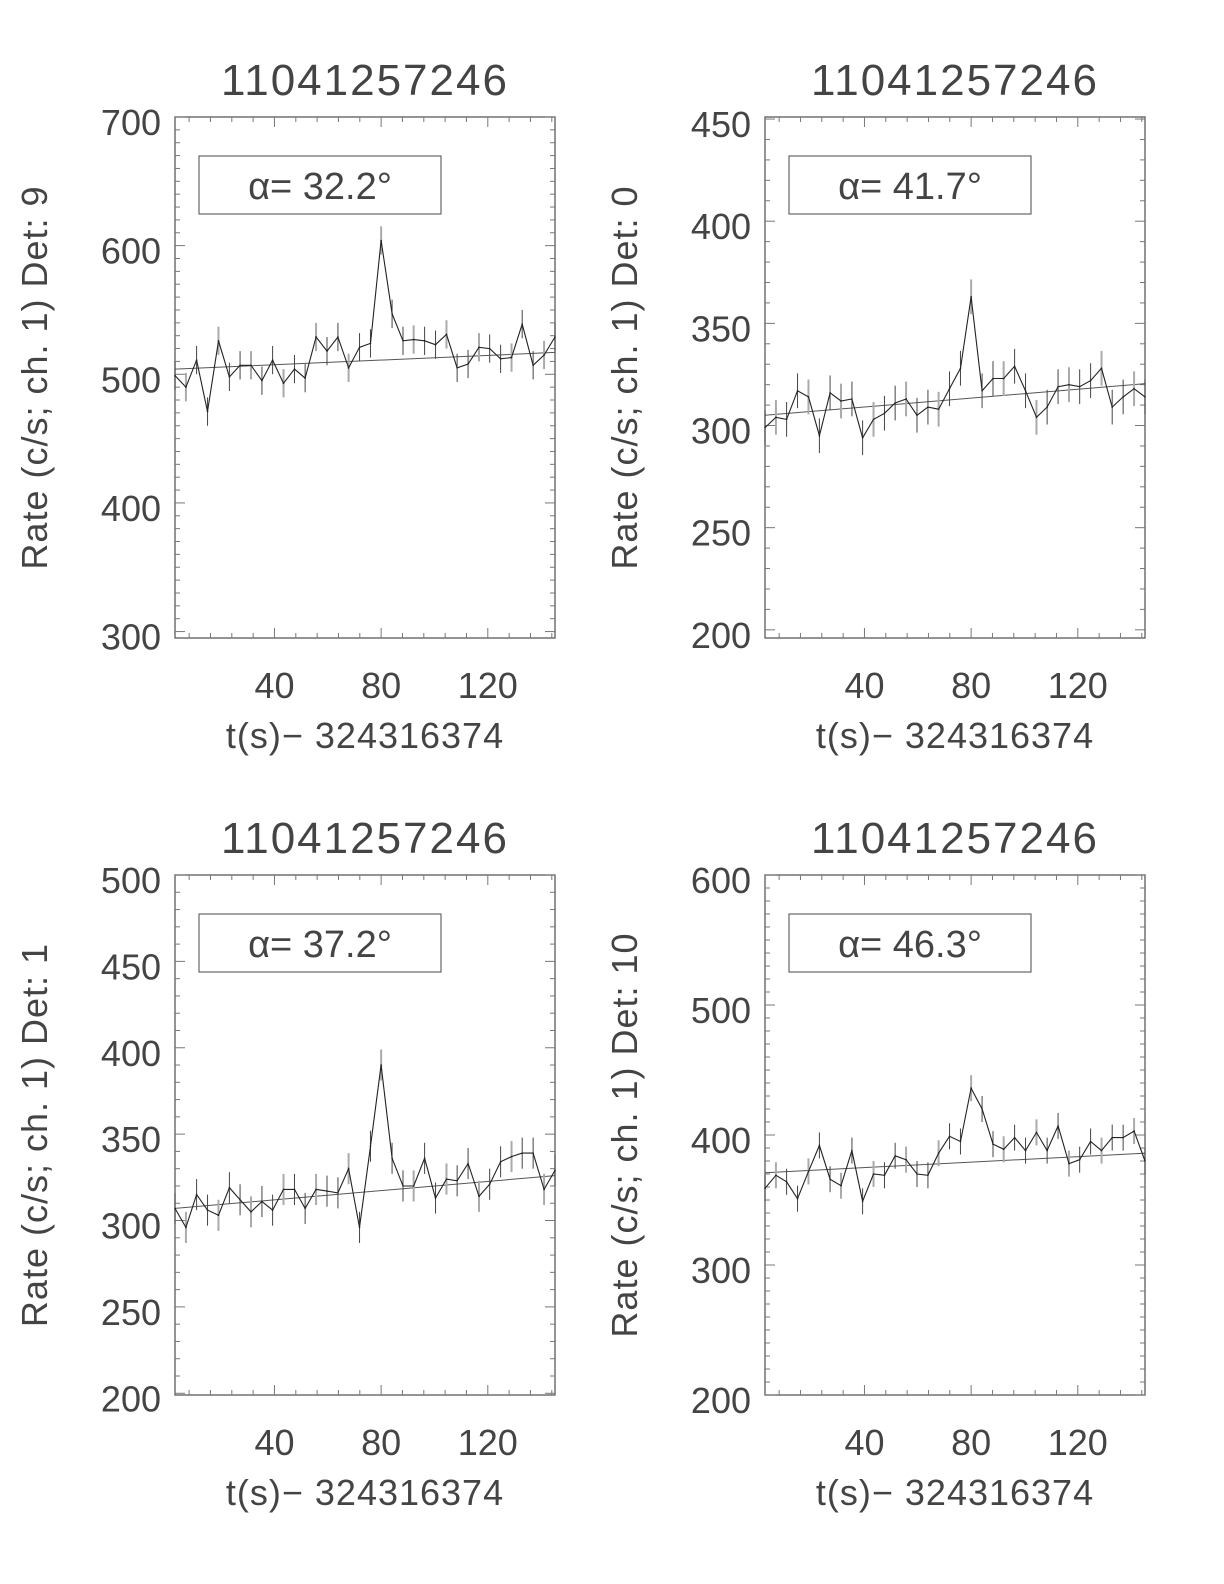 The height and width of the screenshot is (1584, 1224). I want to click on y-axis-label: Rate (c/s; ch. 1) Det: 1, so click(34, 1135).